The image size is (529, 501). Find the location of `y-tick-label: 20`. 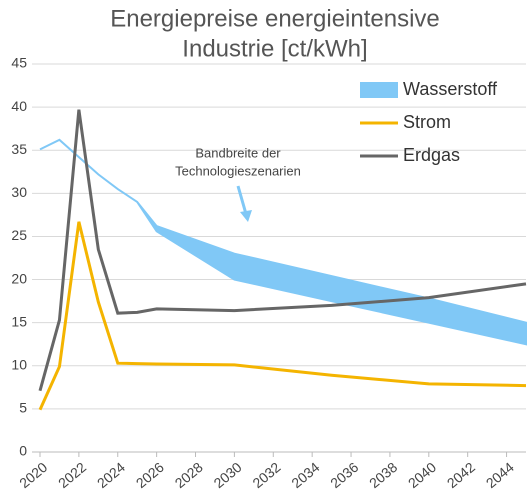

y-tick-label: 20 is located at coordinates (19, 278).